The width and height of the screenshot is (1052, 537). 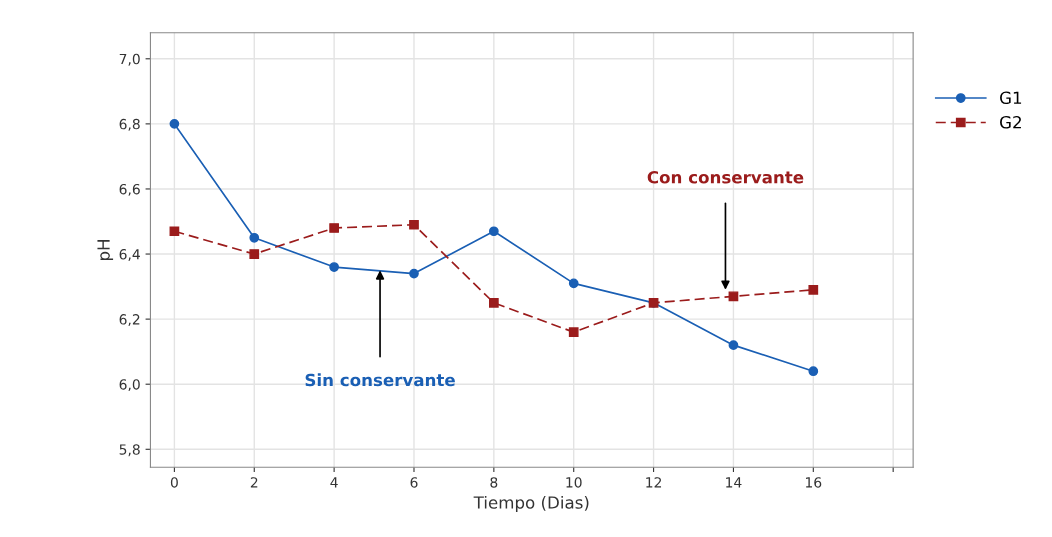 What do you see at coordinates (105, 250) in the screenshot?
I see `y-axis-title: pH` at bounding box center [105, 250].